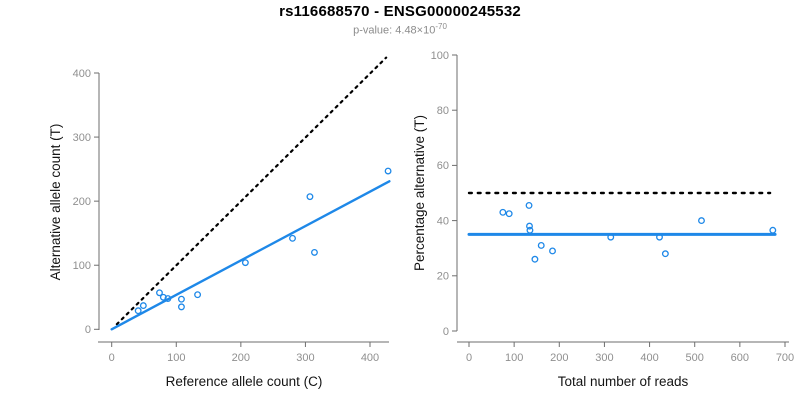 Image resolution: width=800 pixels, height=400 pixels. What do you see at coordinates (55, 202) in the screenshot?
I see `y-axis-title: Alternative allele count (T)` at bounding box center [55, 202].